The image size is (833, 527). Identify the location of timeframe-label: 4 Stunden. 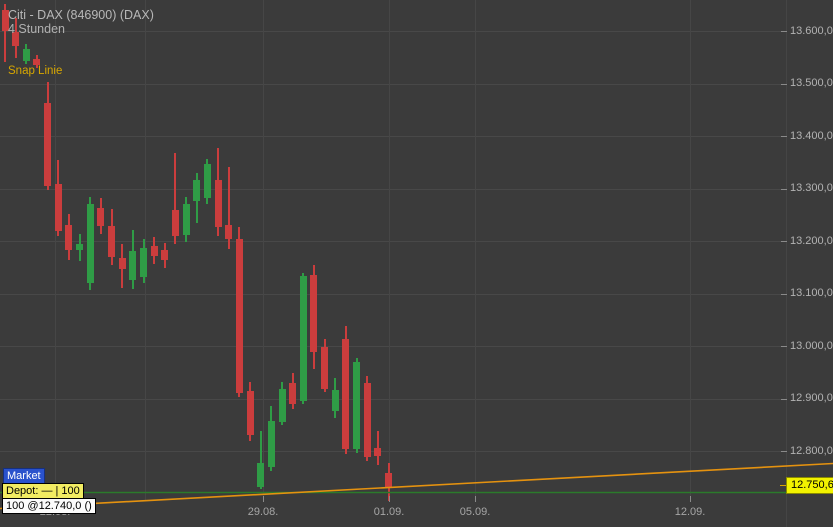
(36, 29).